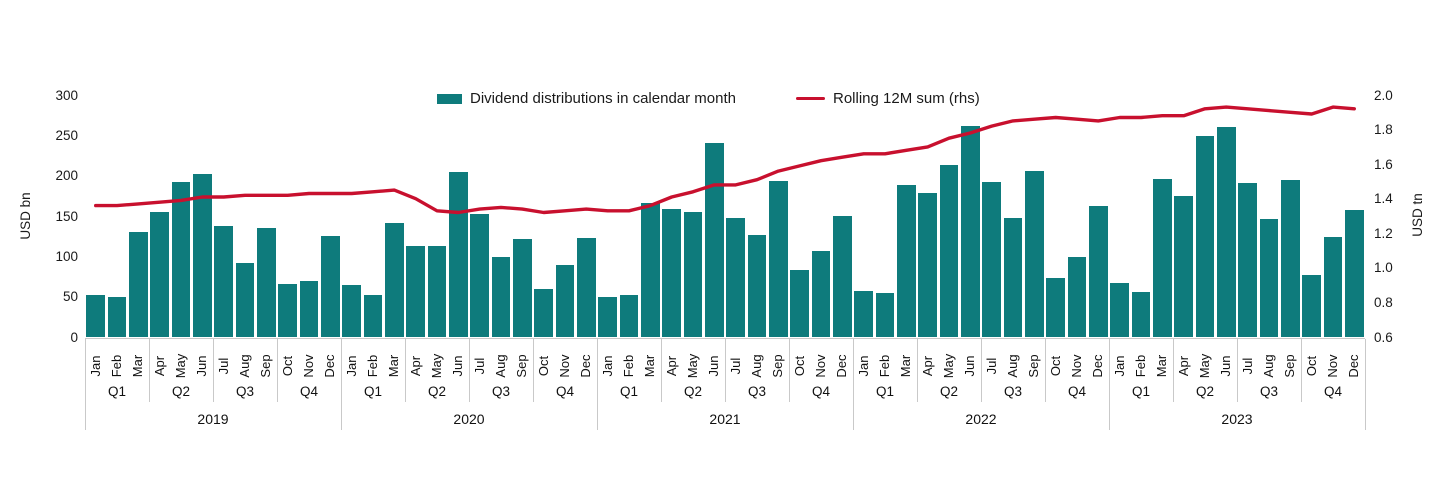 This screenshot has width=1443, height=478. Describe the element at coordinates (603, 98) in the screenshot. I see `legend-bar-label: Dividend distributions in calendar month` at that location.